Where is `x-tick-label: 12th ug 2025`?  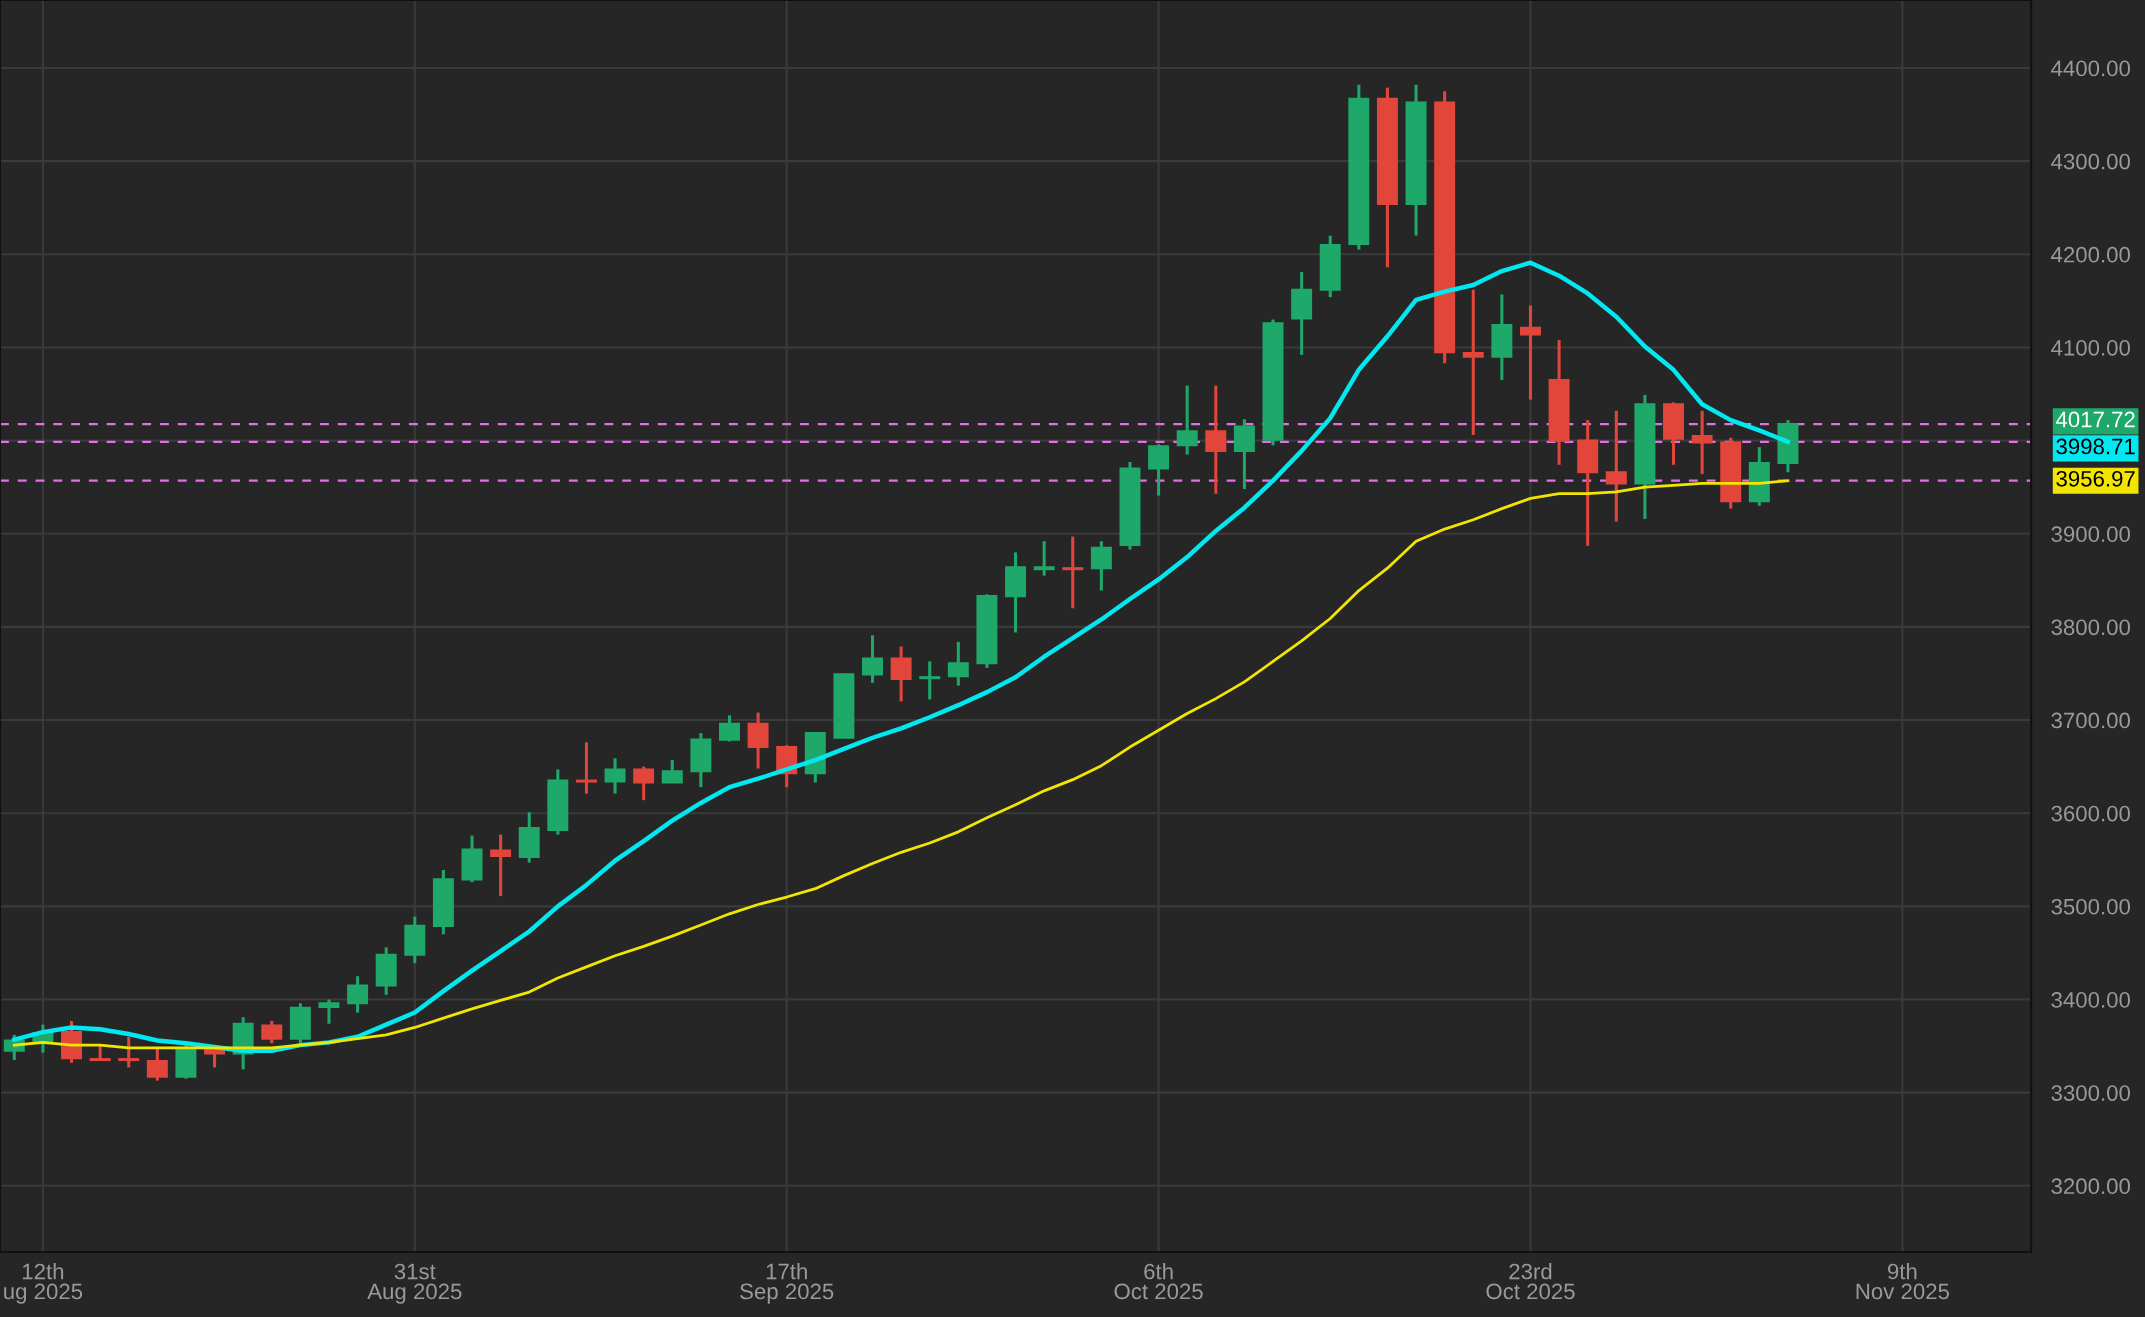
x-tick-label: 12th ug 2025 is located at coordinates (43, 1283).